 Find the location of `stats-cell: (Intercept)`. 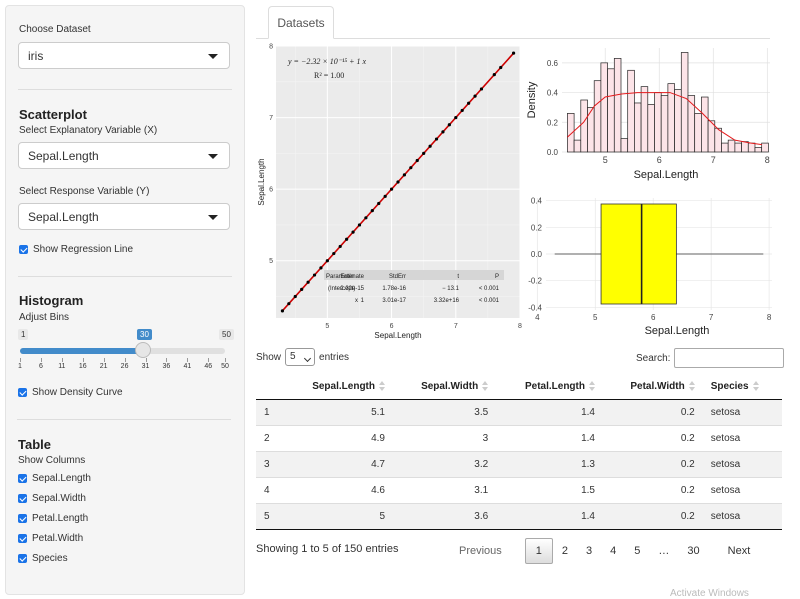

stats-cell: (Intercept) is located at coordinates (341, 289).